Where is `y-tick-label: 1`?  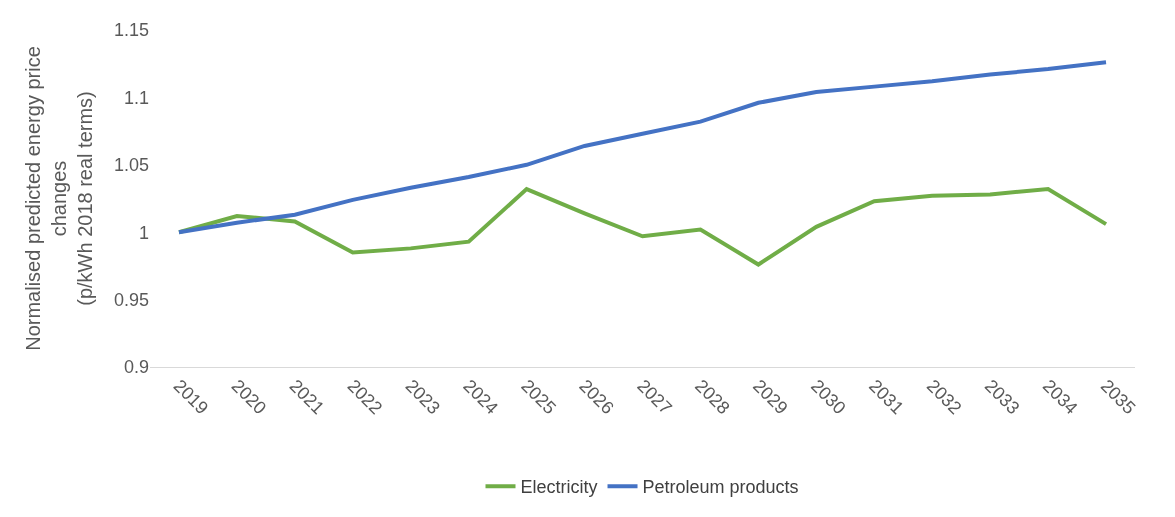 y-tick-label: 1 is located at coordinates (143, 232).